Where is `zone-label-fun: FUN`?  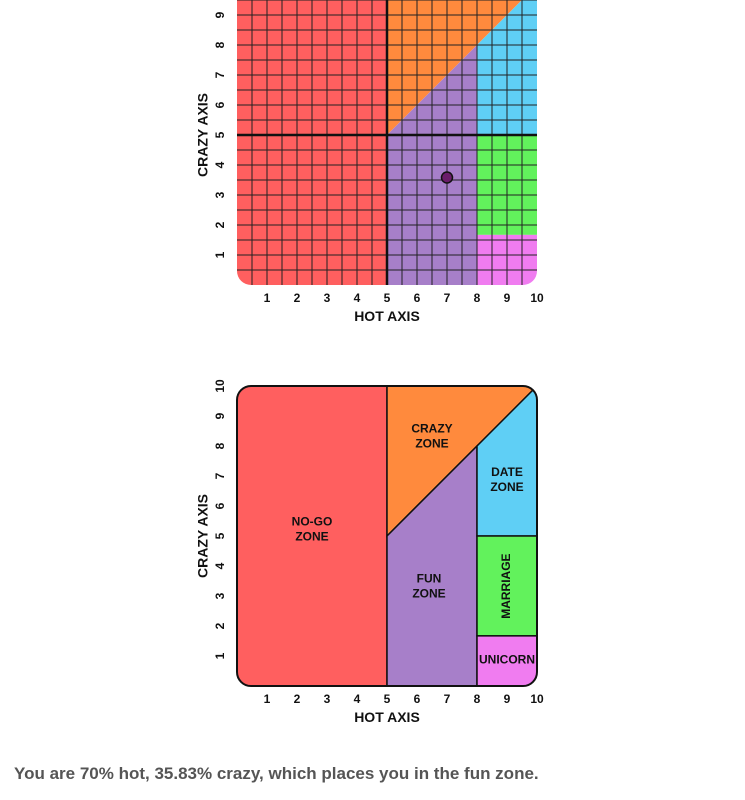 zone-label-fun: FUN is located at coordinates (429, 579).